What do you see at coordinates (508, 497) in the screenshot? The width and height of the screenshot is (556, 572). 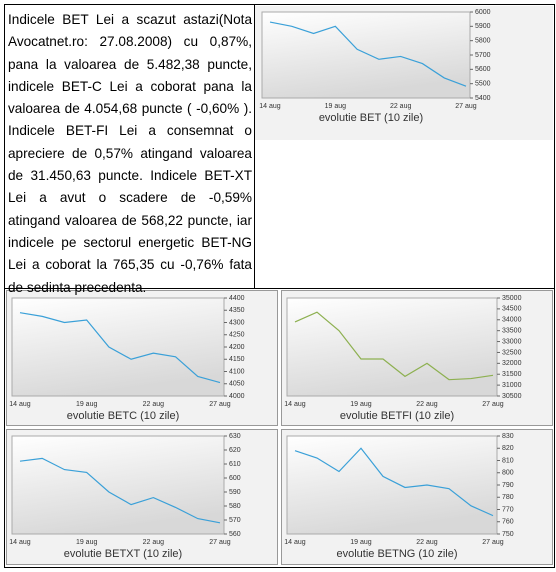 I see `y-tick-label: 780` at bounding box center [508, 497].